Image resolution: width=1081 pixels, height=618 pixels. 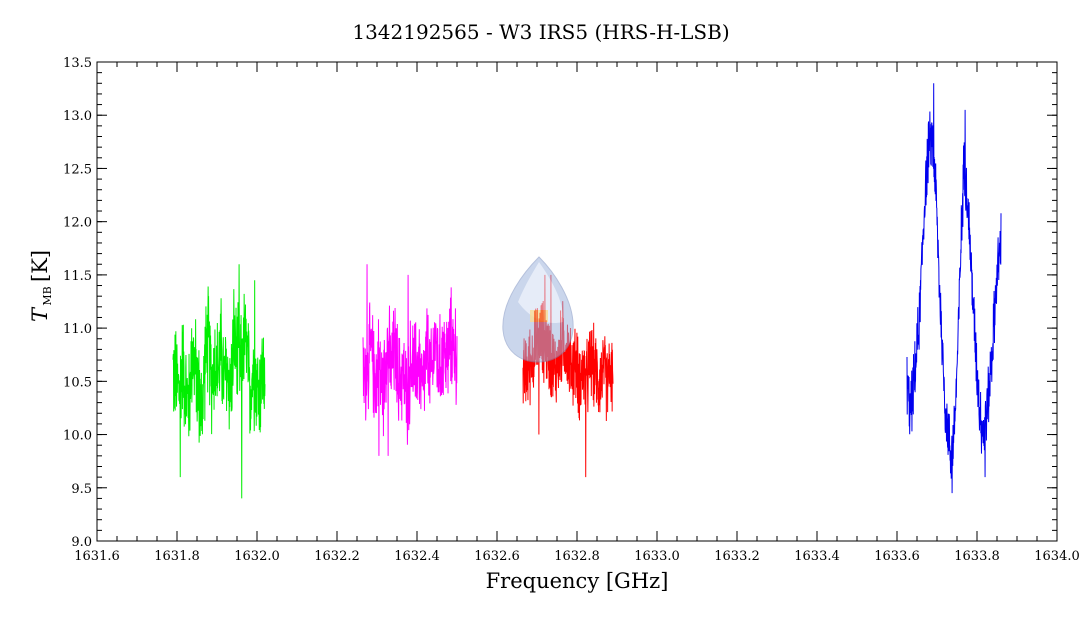 I want to click on y-axis-label-unit: [K], so click(x=40, y=266).